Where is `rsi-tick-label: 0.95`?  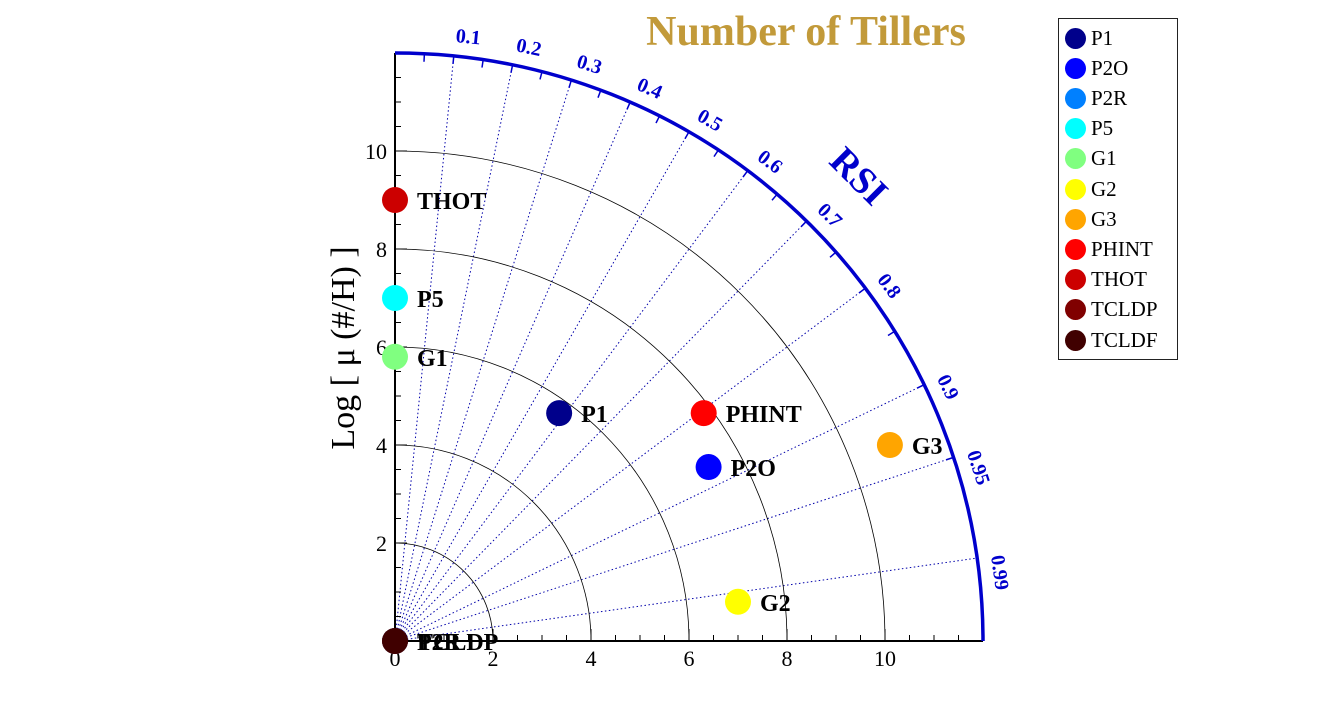
rsi-tick-label: 0.95 is located at coordinates (978, 468).